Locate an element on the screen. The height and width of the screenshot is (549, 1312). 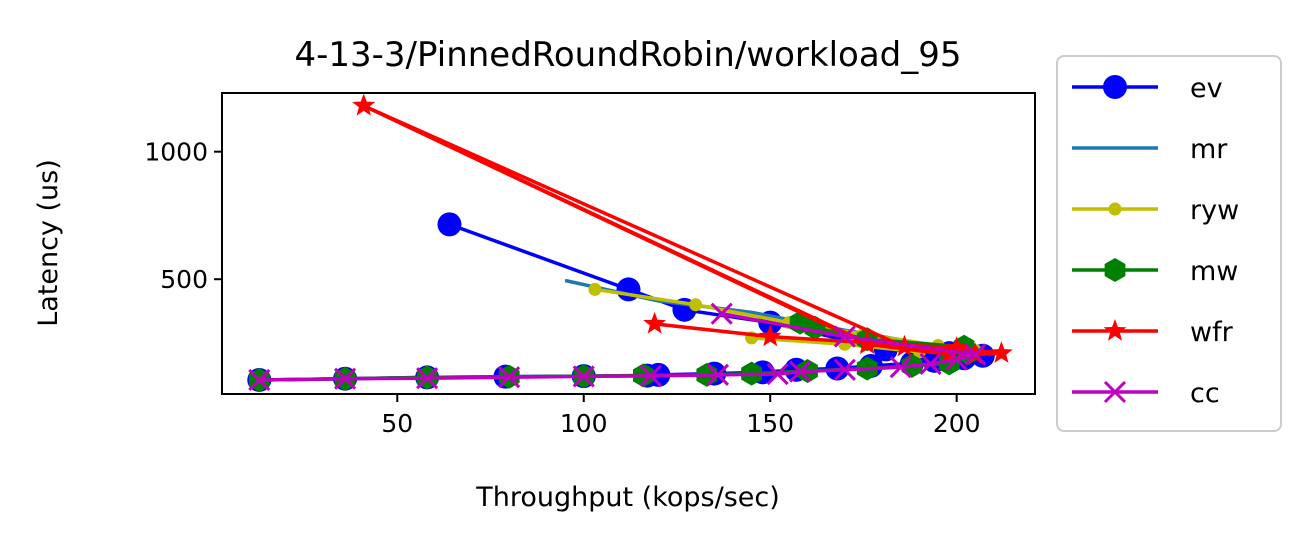
series-cc-line is located at coordinates (618, 346).